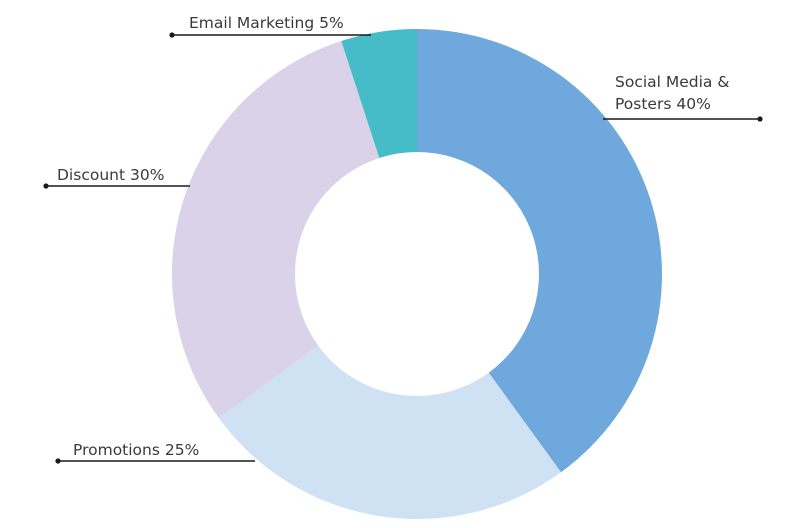 The height and width of the screenshot is (528, 798). Describe the element at coordinates (46, 186) in the screenshot. I see `leader-dot-discount-30pct` at that location.